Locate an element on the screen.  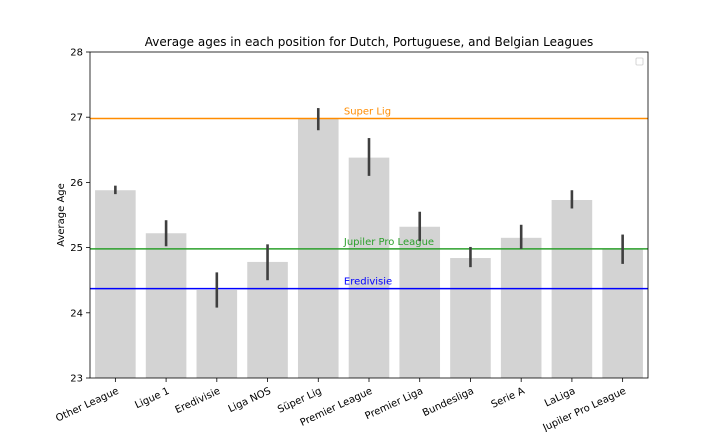
x-tick-label: Serie A is located at coordinates (508, 398).